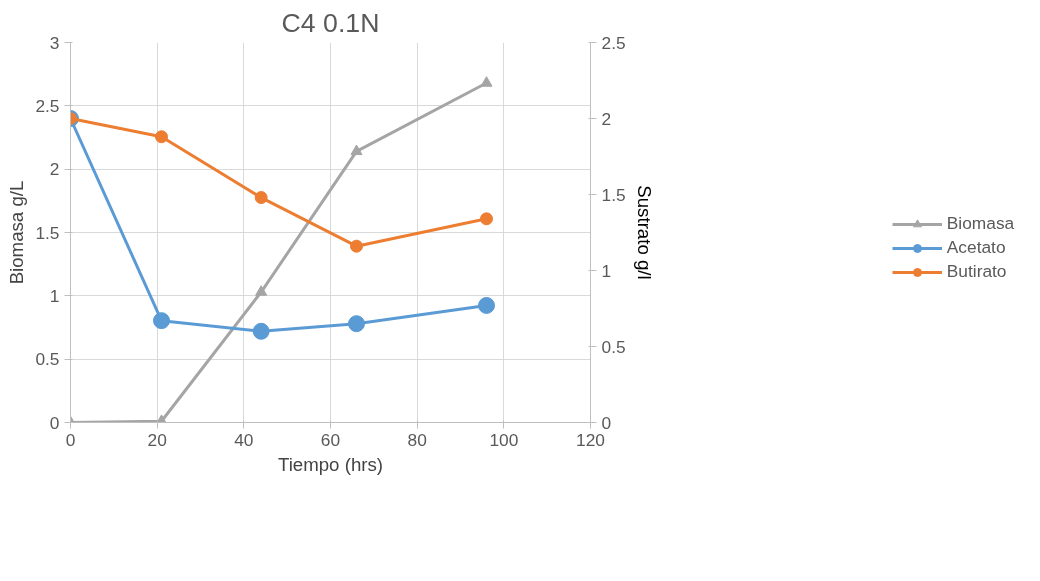  What do you see at coordinates (54, 169) in the screenshot?
I see `y-tick-label: 2` at bounding box center [54, 169].